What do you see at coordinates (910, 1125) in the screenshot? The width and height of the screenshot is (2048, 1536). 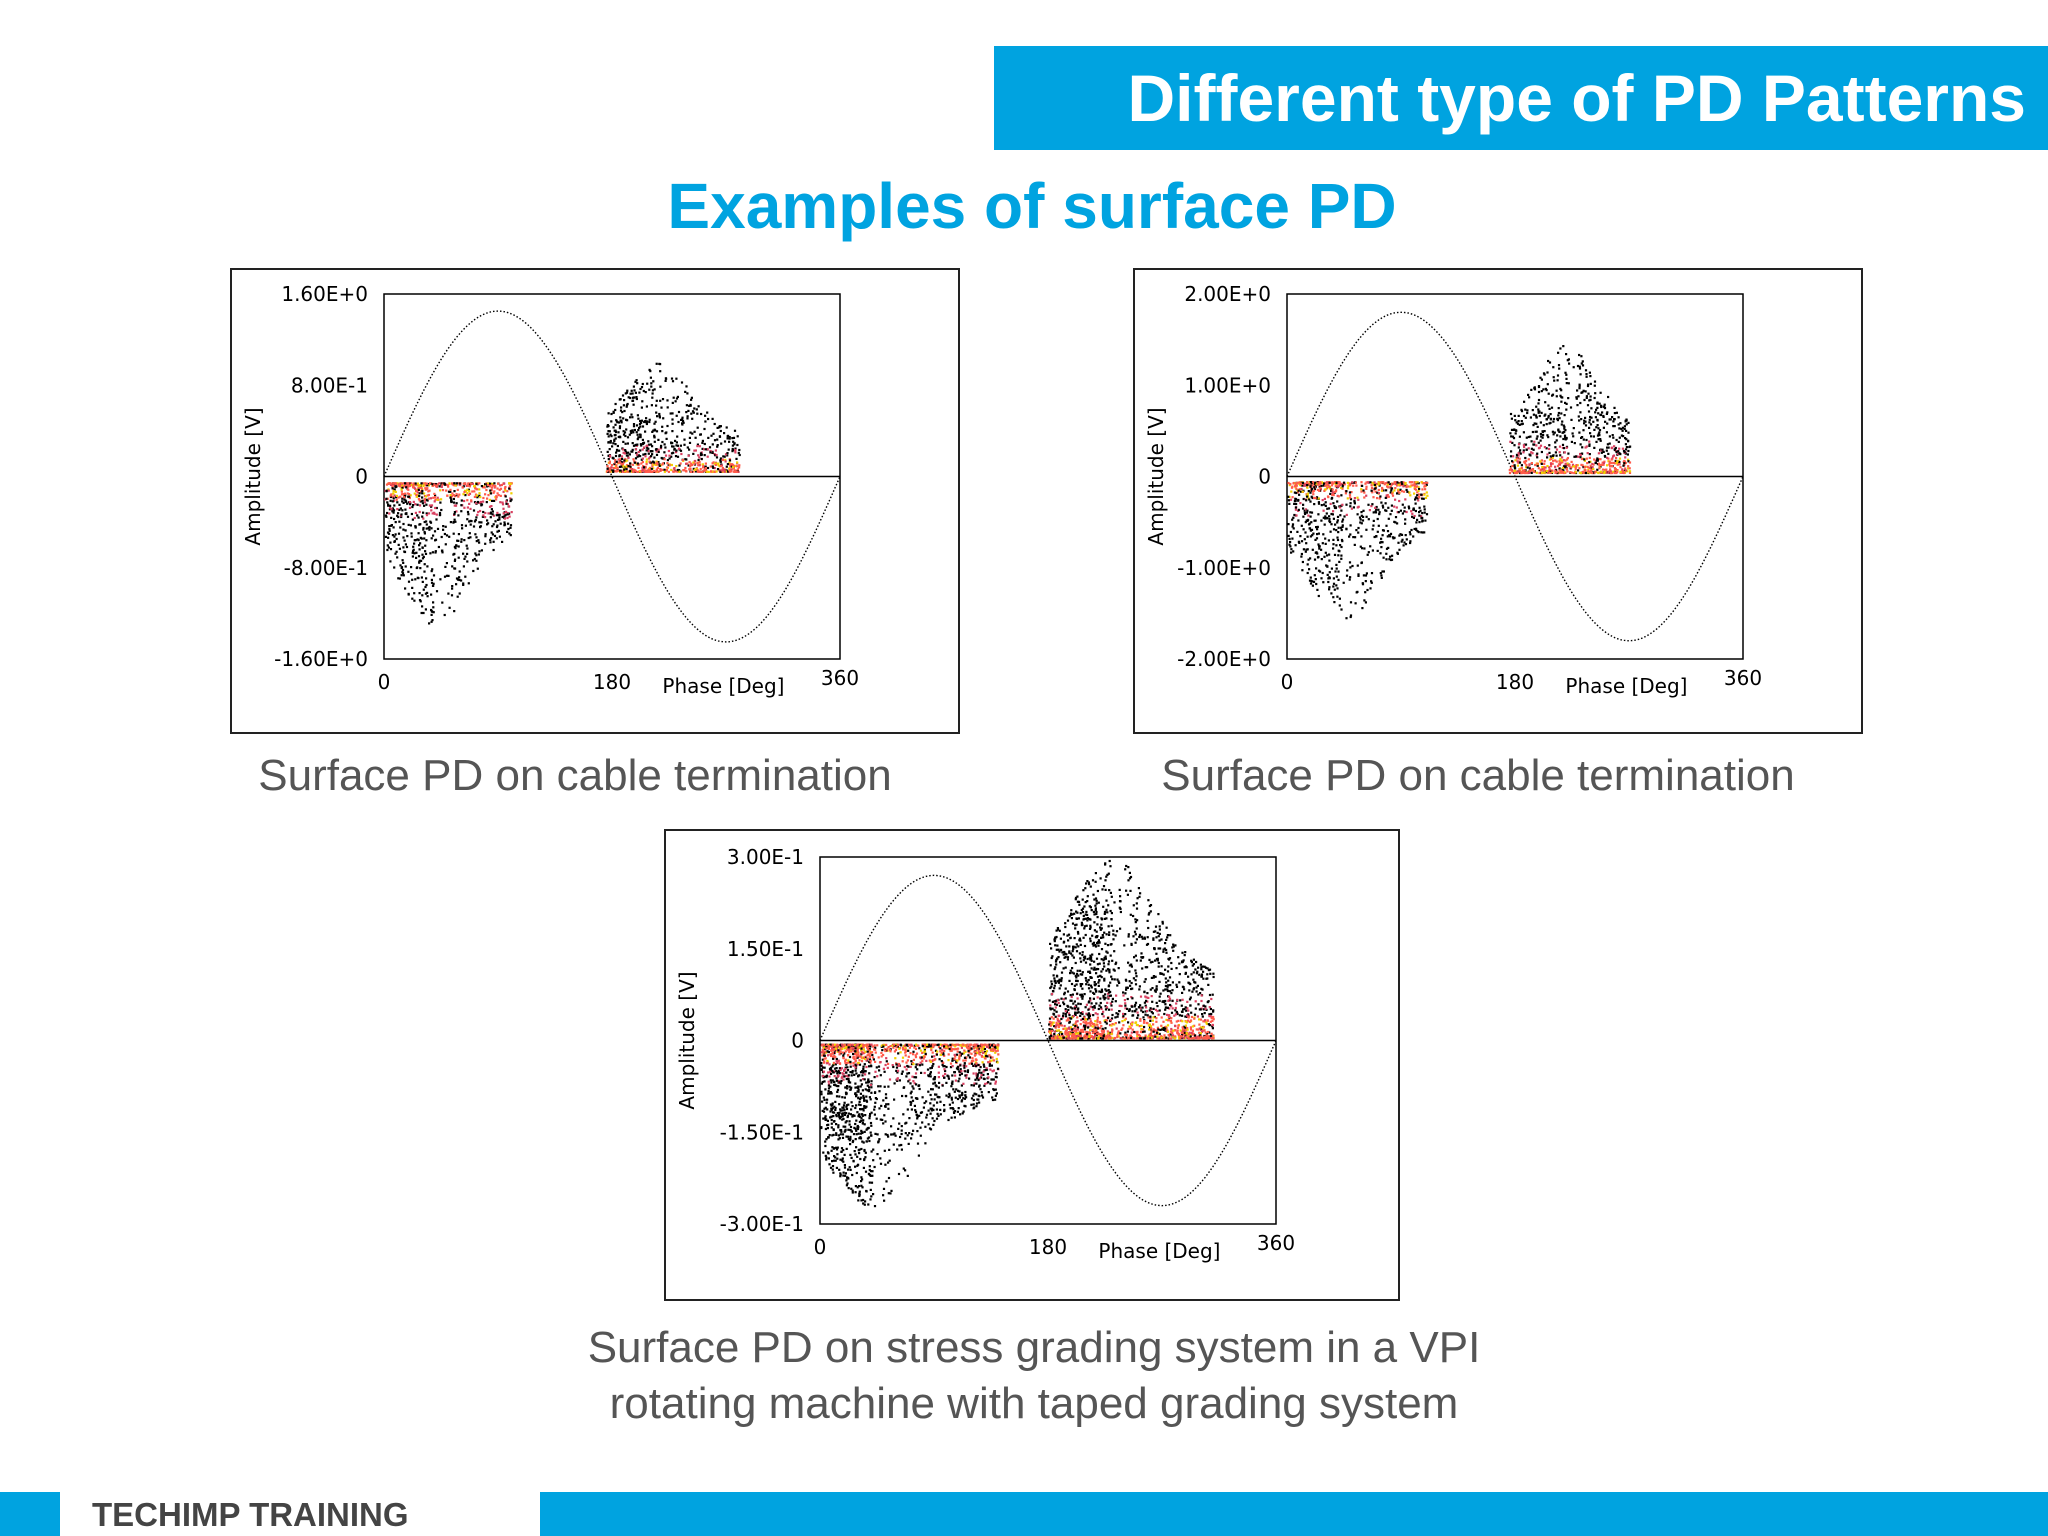 I see `pd-cluster` at bounding box center [910, 1125].